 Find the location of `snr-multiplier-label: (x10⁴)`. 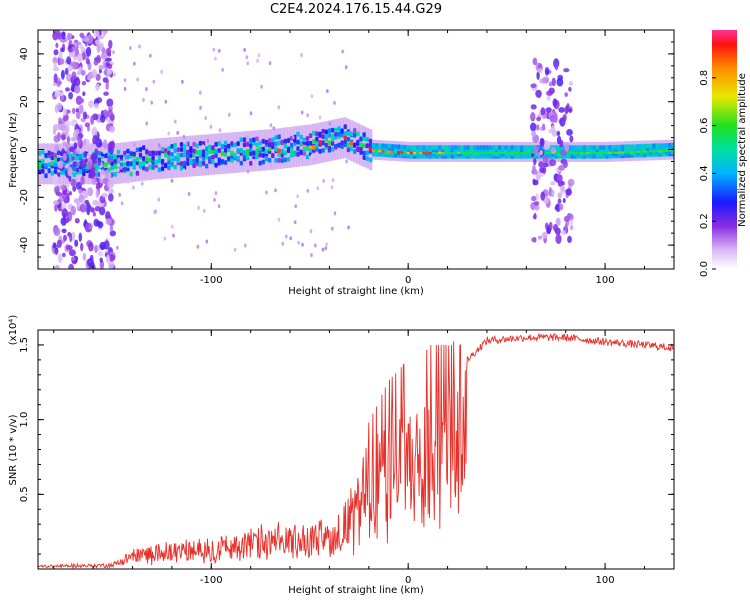

snr-multiplier-label: (x10⁴) is located at coordinates (13, 330).